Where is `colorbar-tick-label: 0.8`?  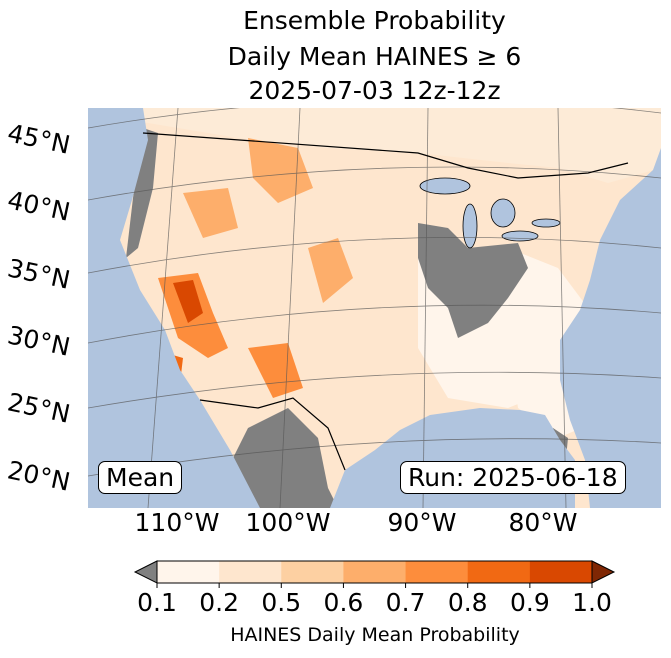 colorbar-tick-label: 0.8 is located at coordinates (467, 602).